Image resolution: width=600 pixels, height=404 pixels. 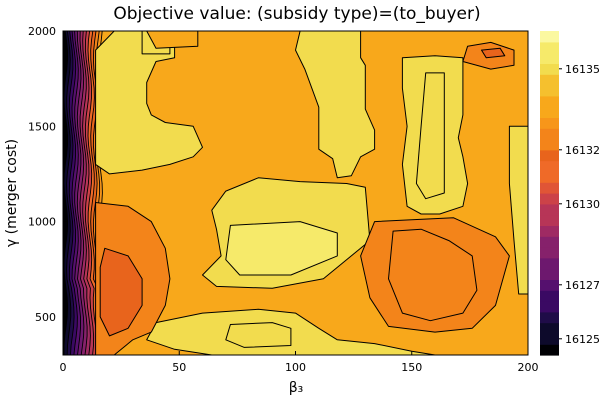 I want to click on gradient-band, so click(x=66, y=193).